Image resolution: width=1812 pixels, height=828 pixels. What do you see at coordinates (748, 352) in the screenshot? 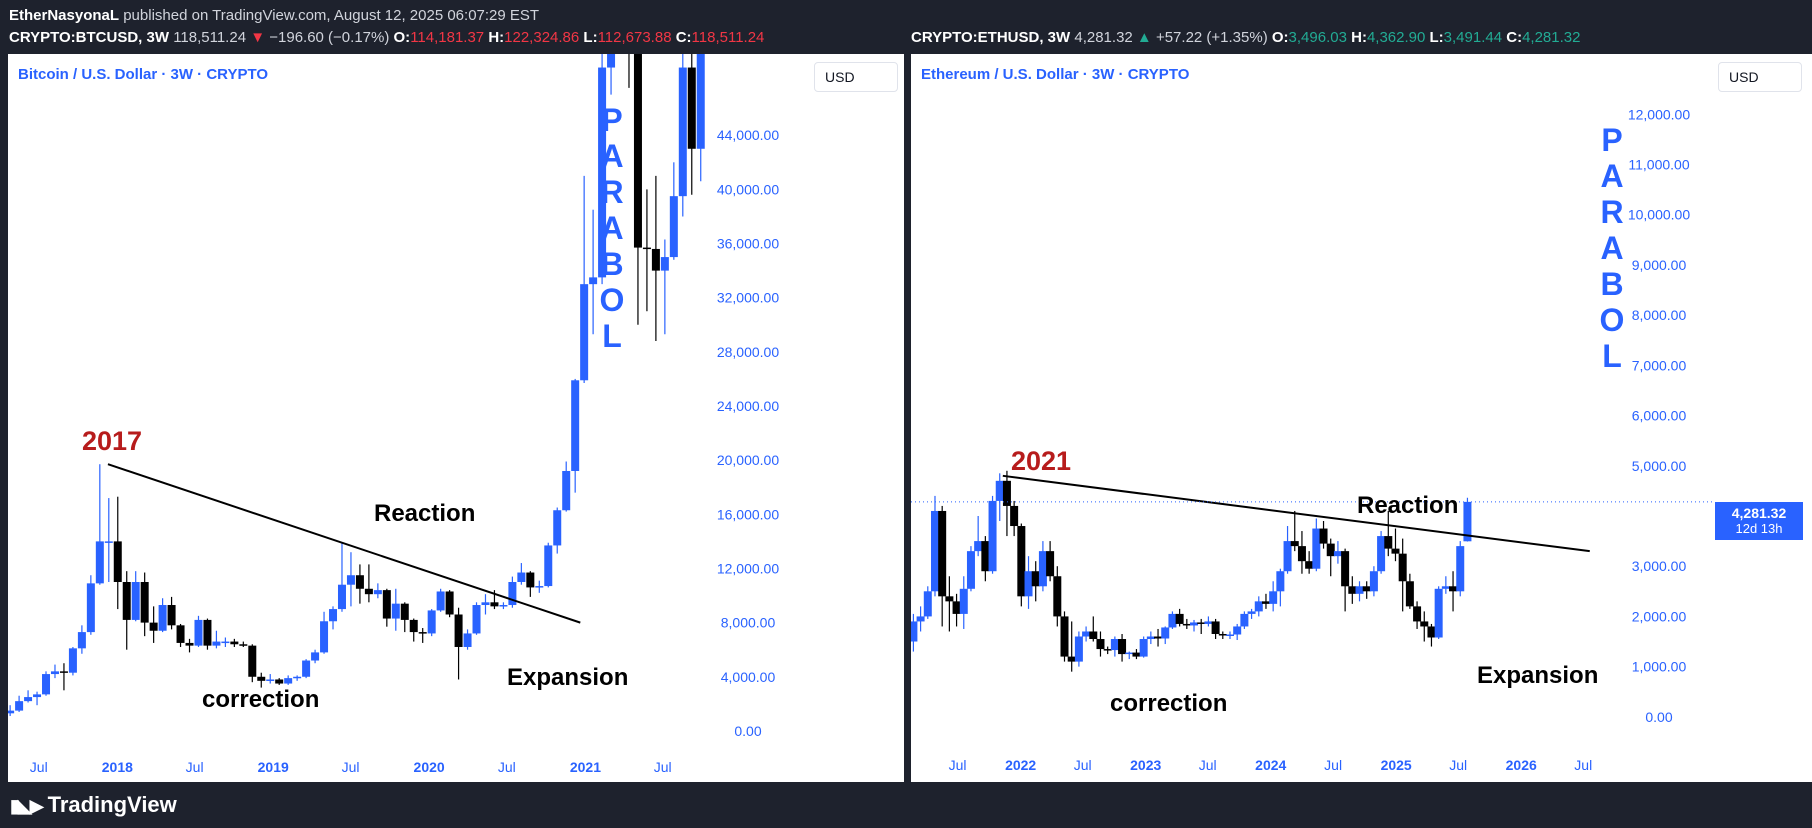
I see `y-tick-label: 28,000.00` at bounding box center [748, 352].